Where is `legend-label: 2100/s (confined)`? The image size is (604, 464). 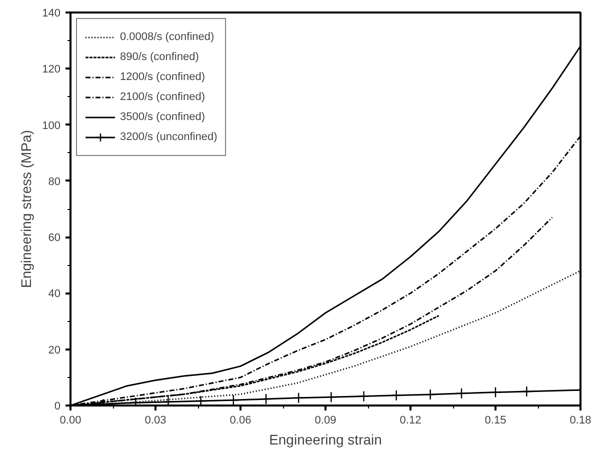 legend-label: 2100/s (confined) is located at coordinates (162, 97).